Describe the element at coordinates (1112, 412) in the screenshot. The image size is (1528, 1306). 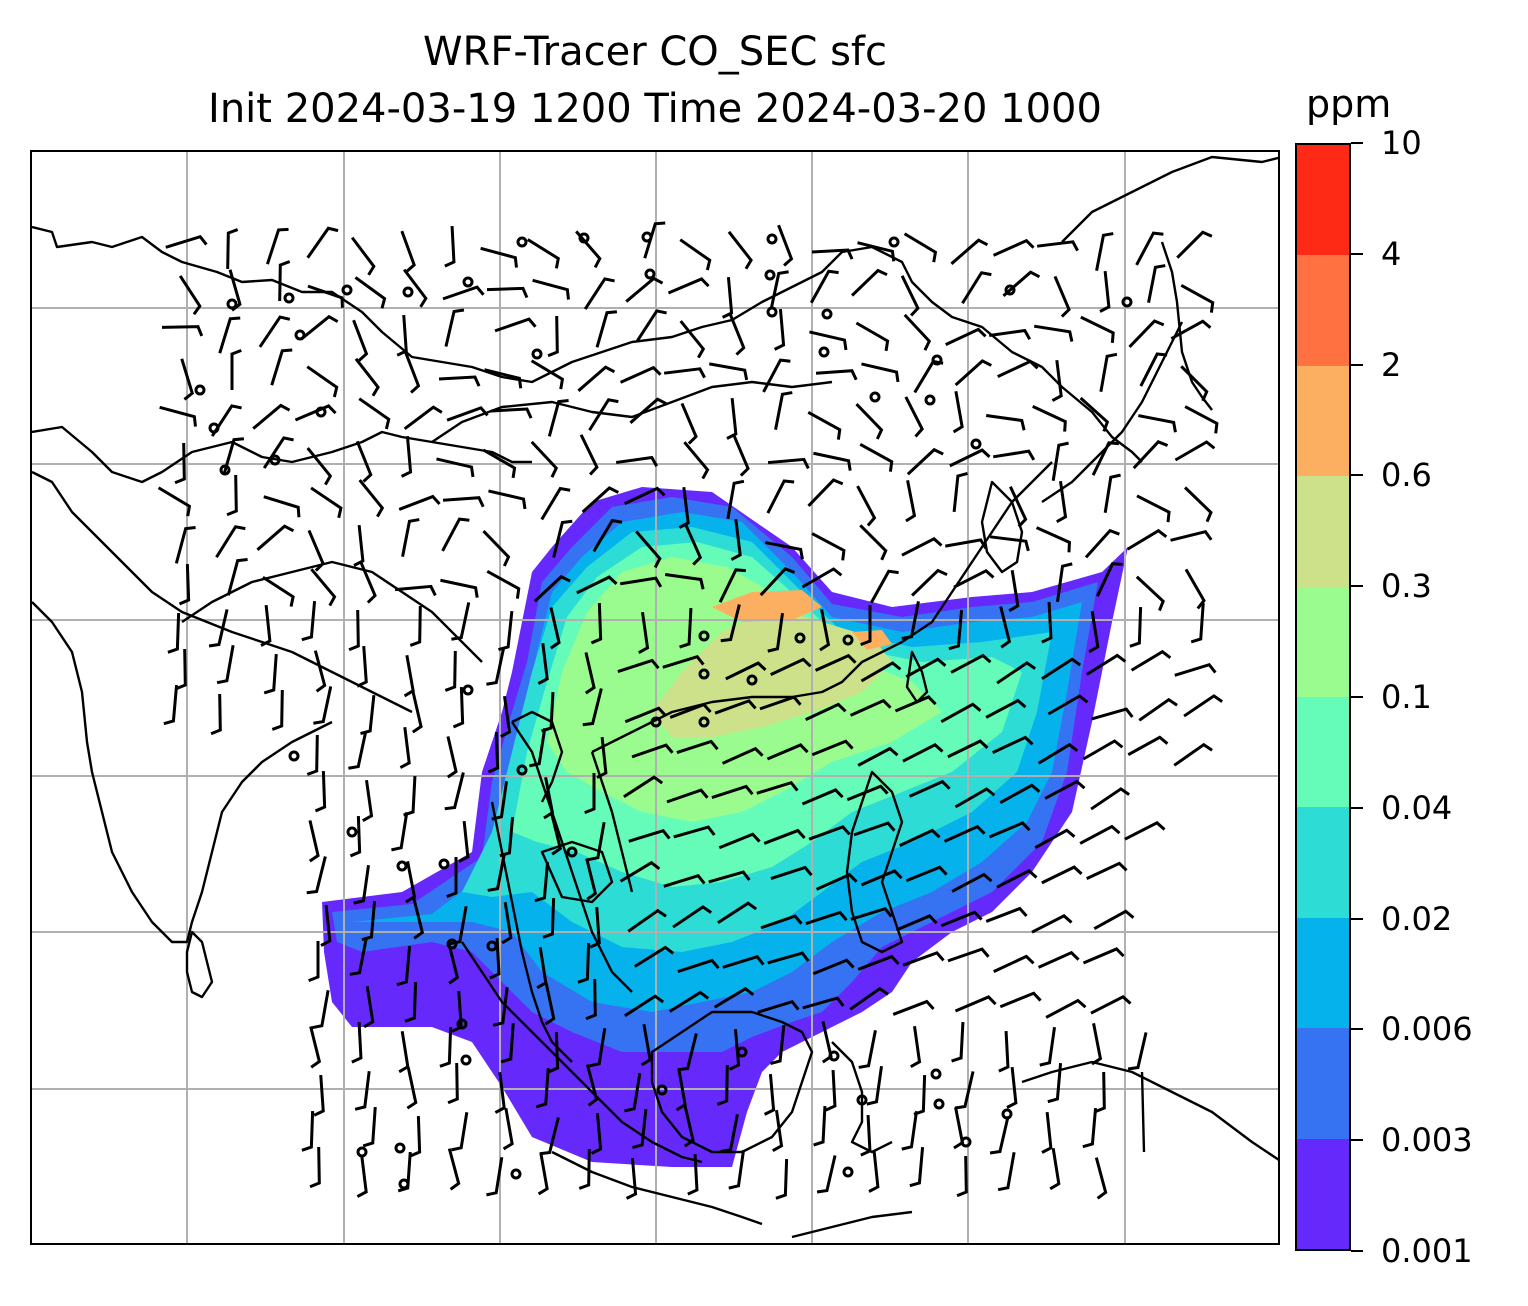
I see `japan` at that location.